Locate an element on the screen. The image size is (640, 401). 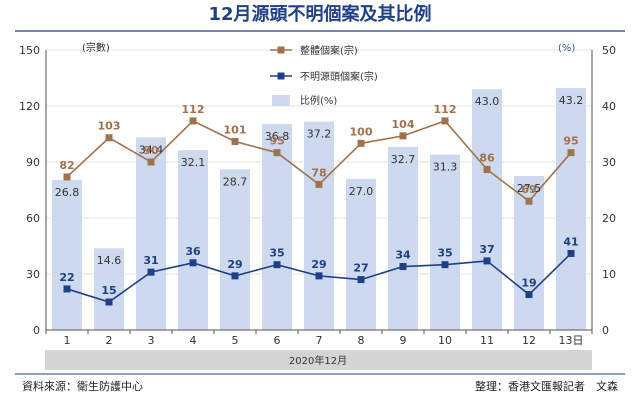
legend-total-marker is located at coordinates (281, 50).